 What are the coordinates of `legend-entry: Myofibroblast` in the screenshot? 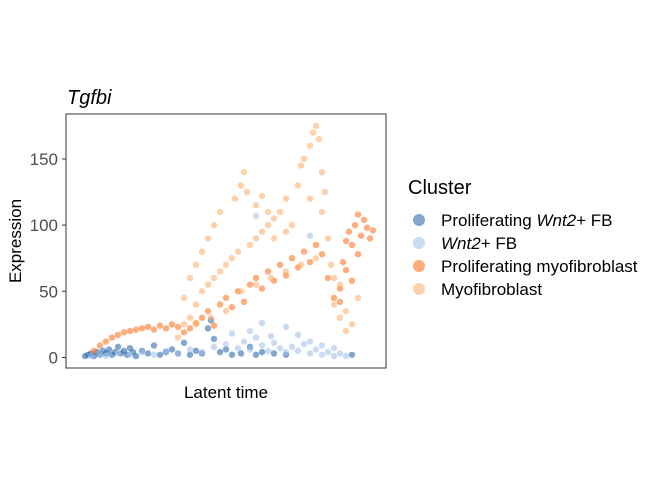 It's located at (477, 289).